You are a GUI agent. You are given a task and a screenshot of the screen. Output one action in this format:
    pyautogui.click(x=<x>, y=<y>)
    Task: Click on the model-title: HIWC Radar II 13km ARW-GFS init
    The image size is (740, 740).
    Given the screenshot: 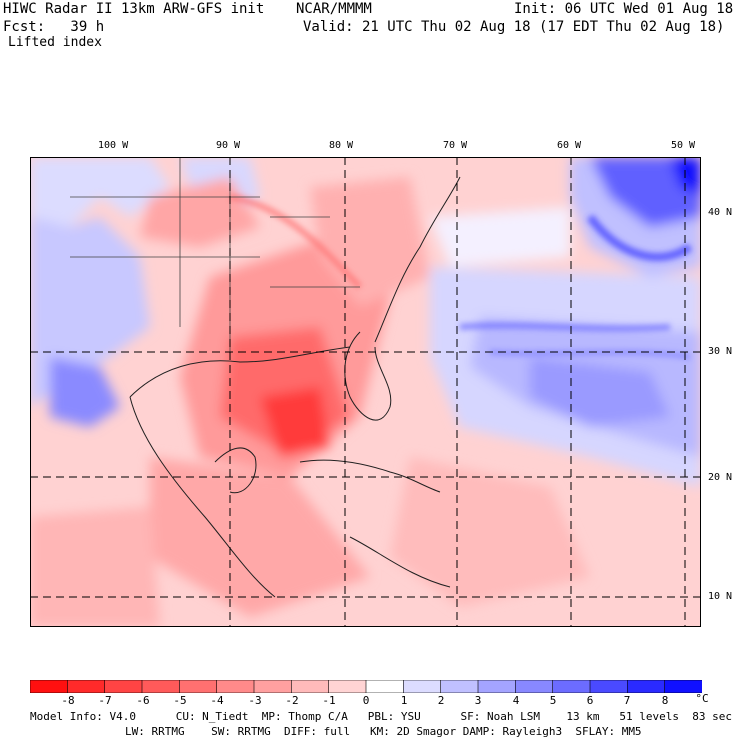 What is the action you would take?
    pyautogui.click(x=134, y=9)
    